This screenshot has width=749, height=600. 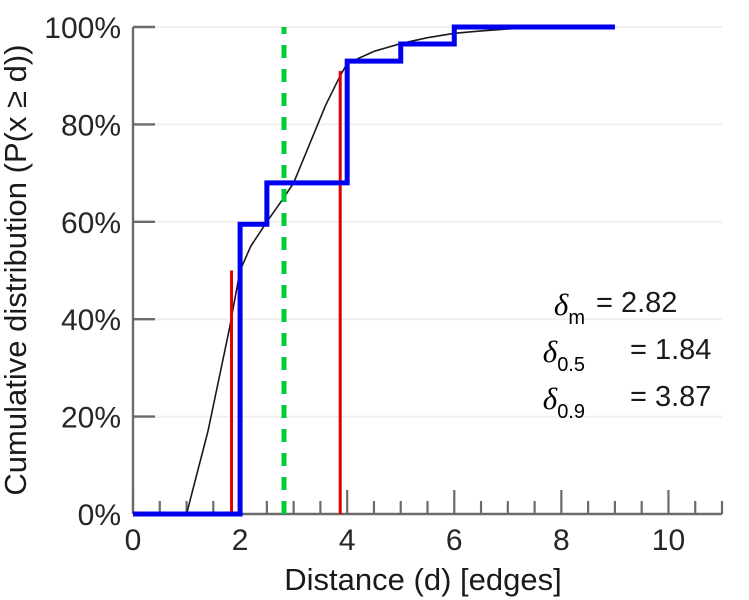 I want to click on y-axis-tick-labels: 0% 20% 40% 60% 80% 100%, so click(x=82, y=272).